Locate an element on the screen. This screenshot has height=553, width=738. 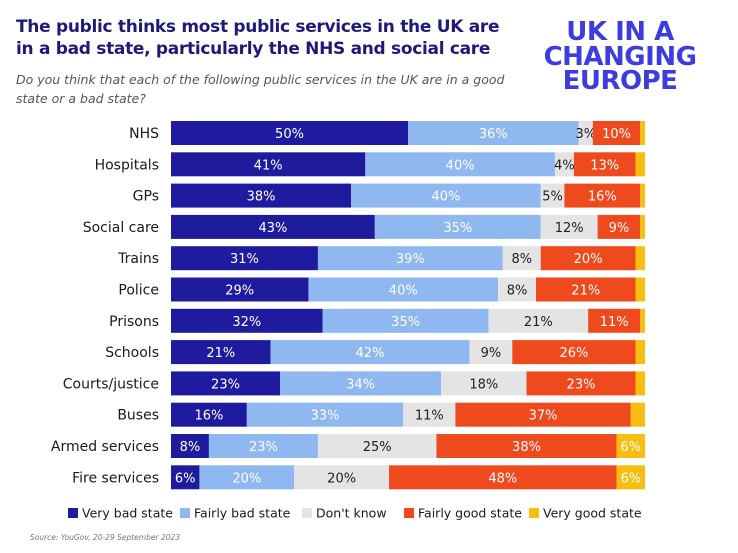
data-label-schools-0: 21% is located at coordinates (220, 353).